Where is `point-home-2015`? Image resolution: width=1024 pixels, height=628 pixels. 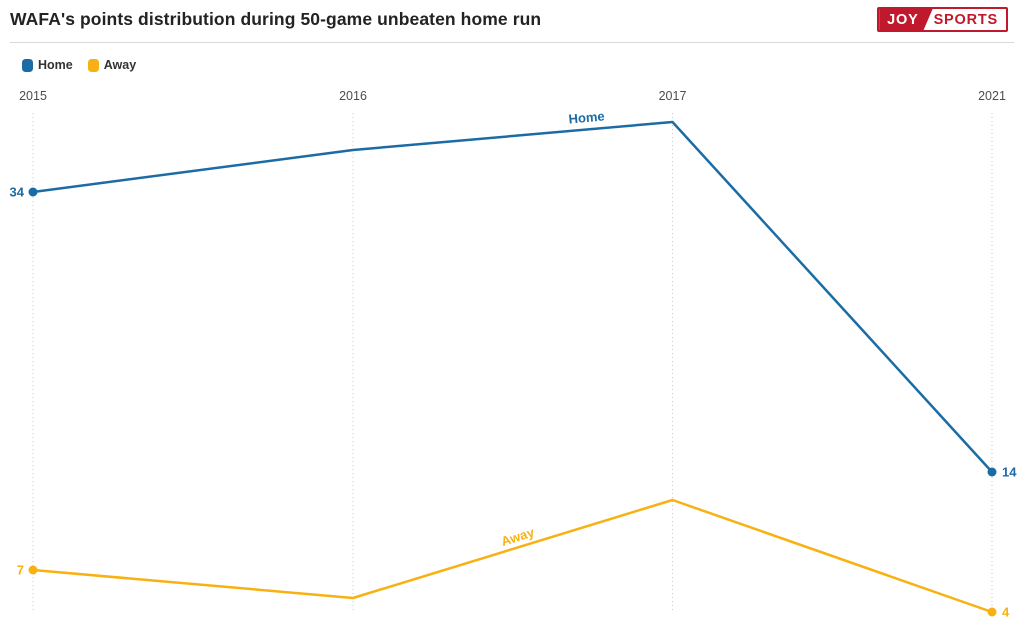
point-home-2015 is located at coordinates (33, 192).